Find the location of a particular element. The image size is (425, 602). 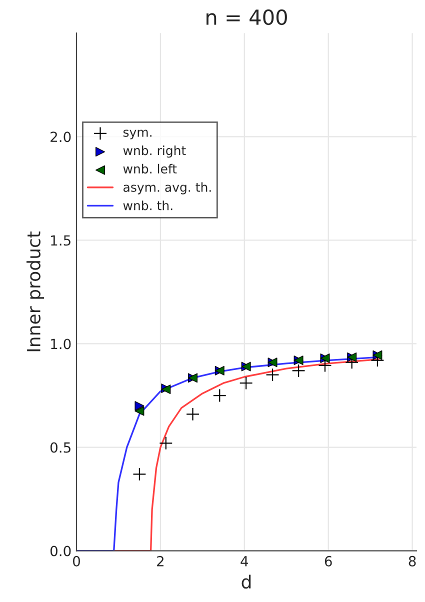

legend-label: sym. is located at coordinates (137, 135).